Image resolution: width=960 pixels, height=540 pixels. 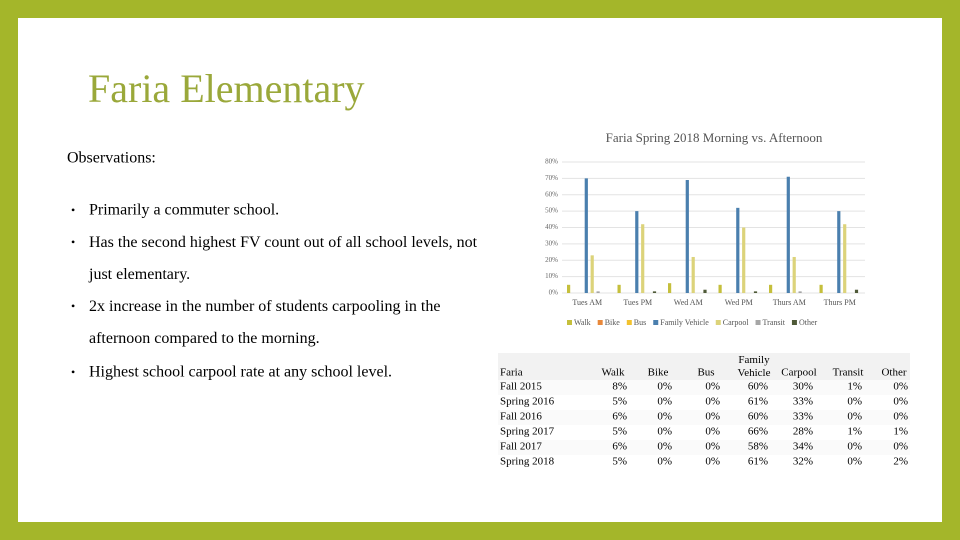 What do you see at coordinates (511, 373) in the screenshot?
I see `table-header: Faria` at bounding box center [511, 373].